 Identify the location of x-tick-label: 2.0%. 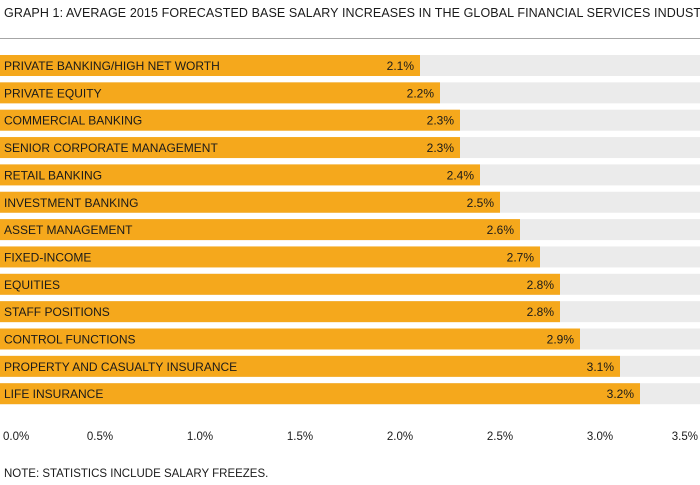
(400, 437).